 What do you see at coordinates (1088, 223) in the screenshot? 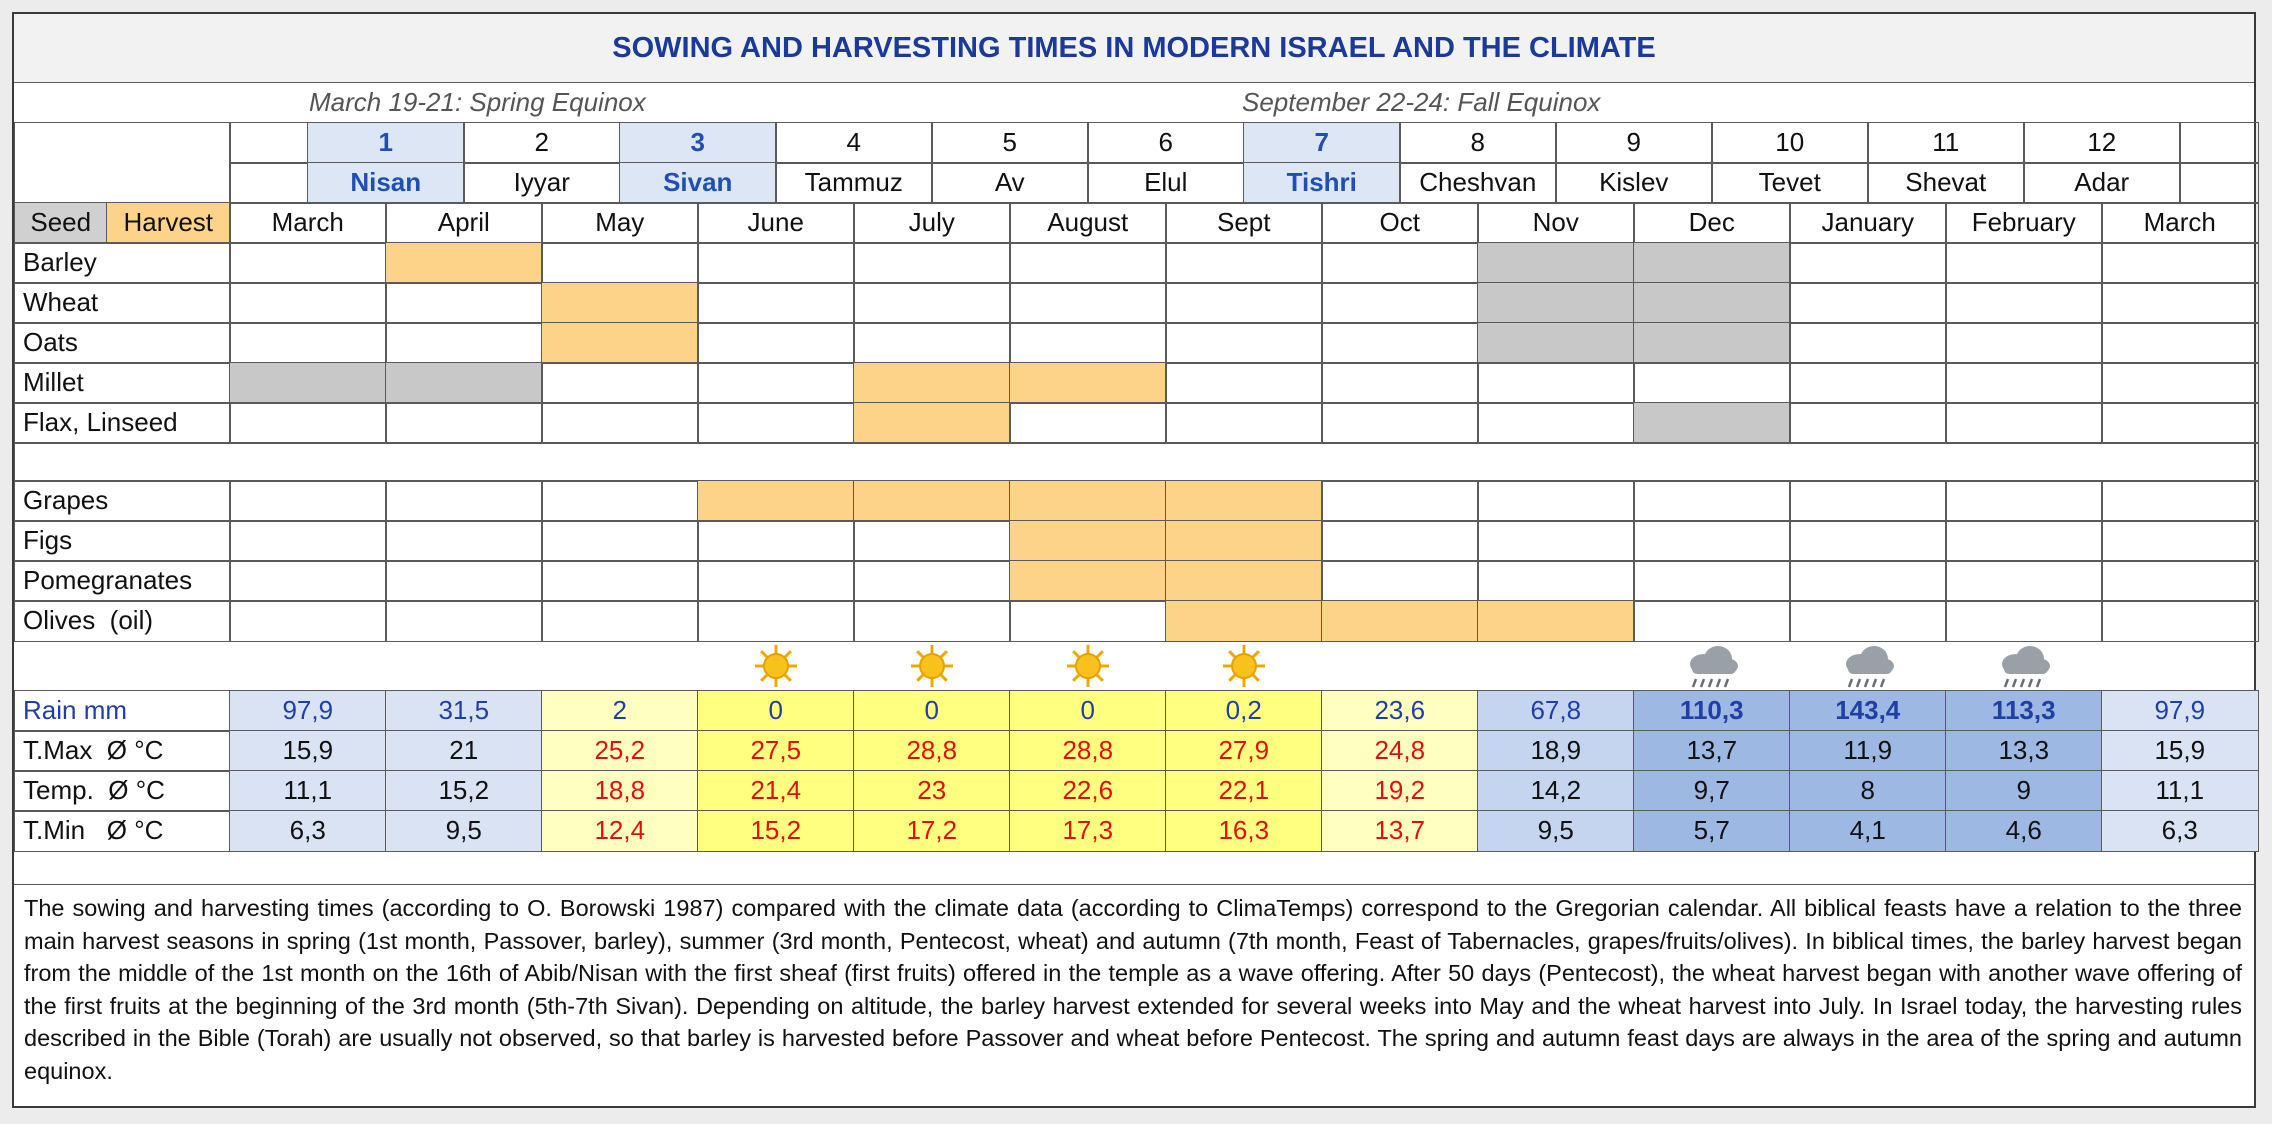
I see `month-header: August` at bounding box center [1088, 223].